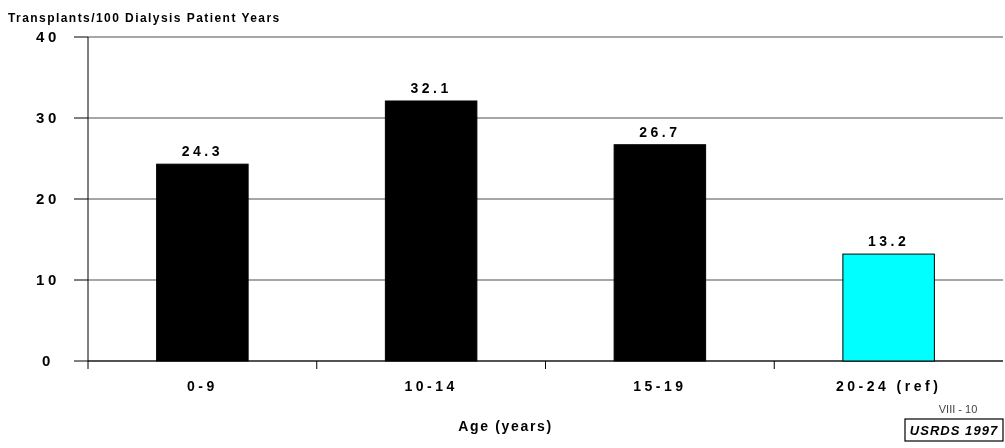 This screenshot has height=448, width=1005. What do you see at coordinates (954, 430) in the screenshot?
I see `text: USRDS 1997` at bounding box center [954, 430].